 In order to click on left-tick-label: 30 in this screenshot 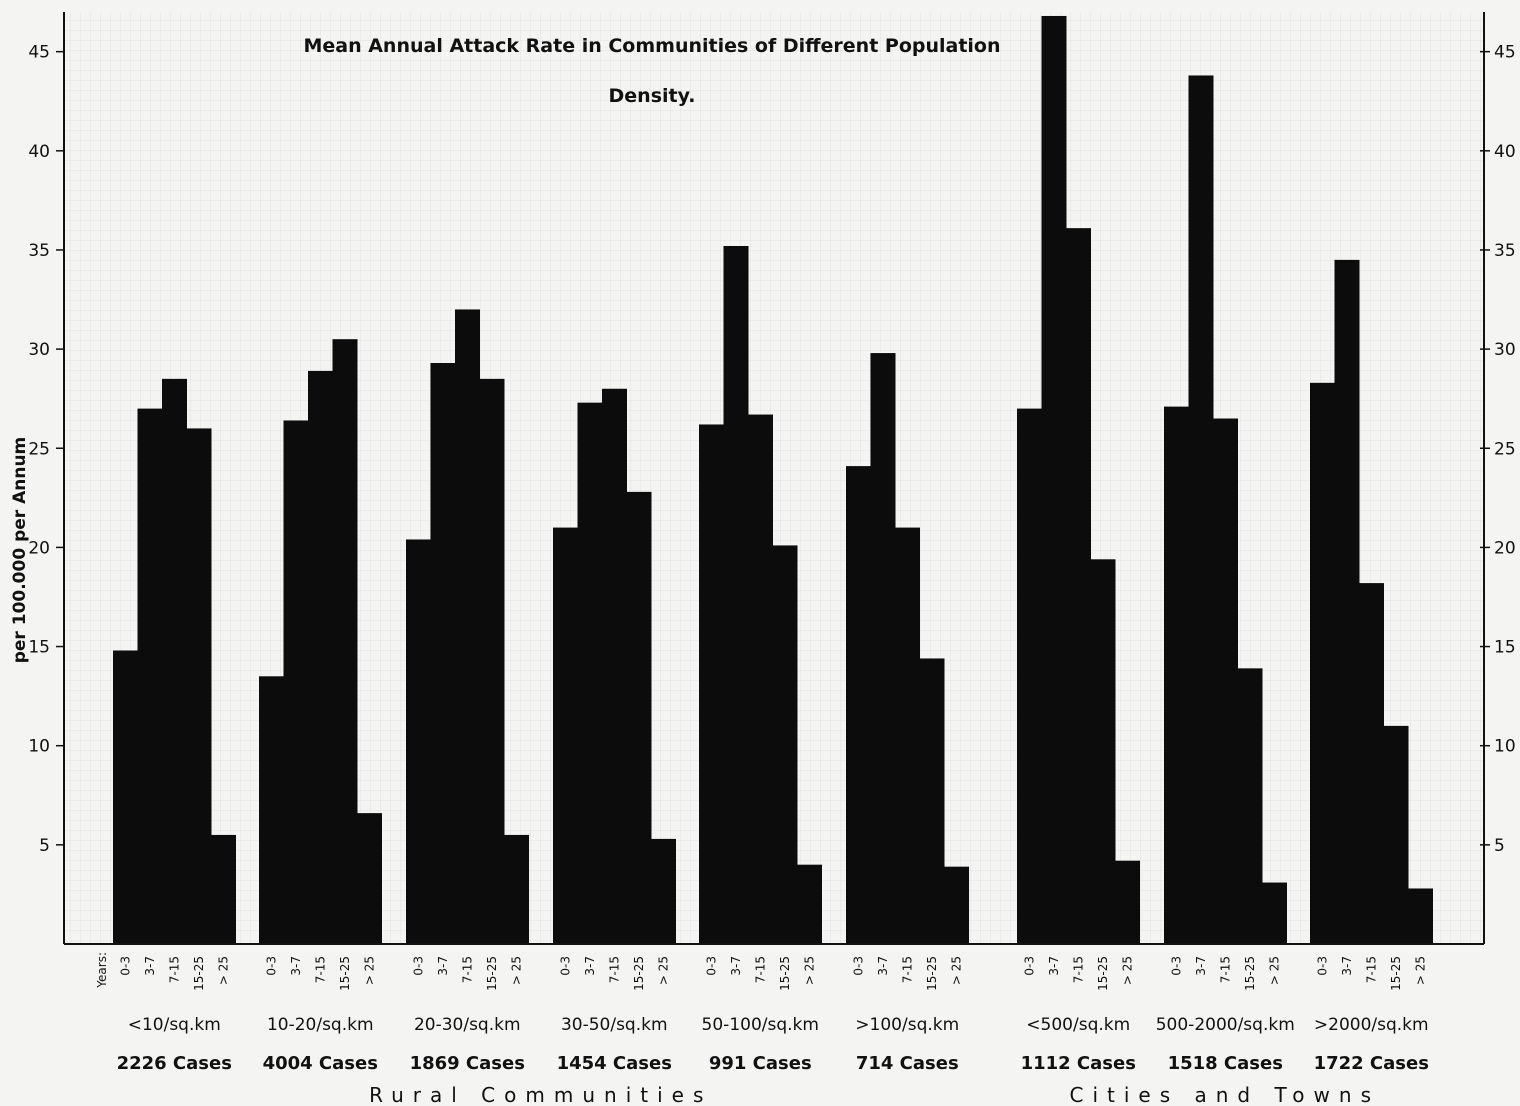, I will do `click(39, 350)`.